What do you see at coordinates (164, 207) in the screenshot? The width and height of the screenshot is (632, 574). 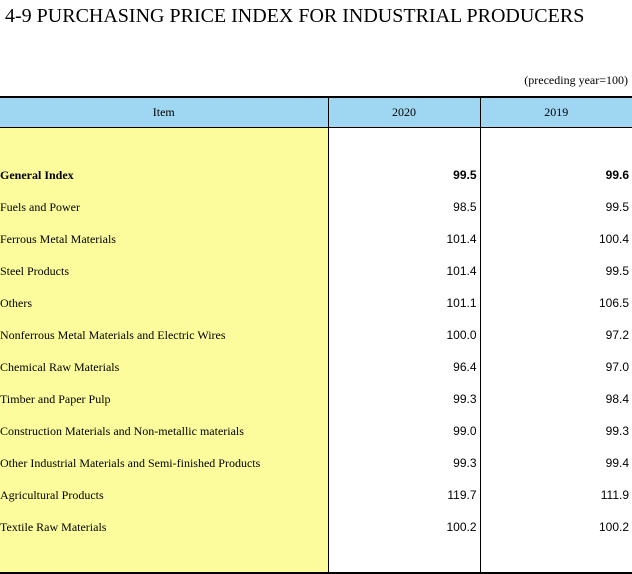 I see `row-label: Fuels and Power` at bounding box center [164, 207].